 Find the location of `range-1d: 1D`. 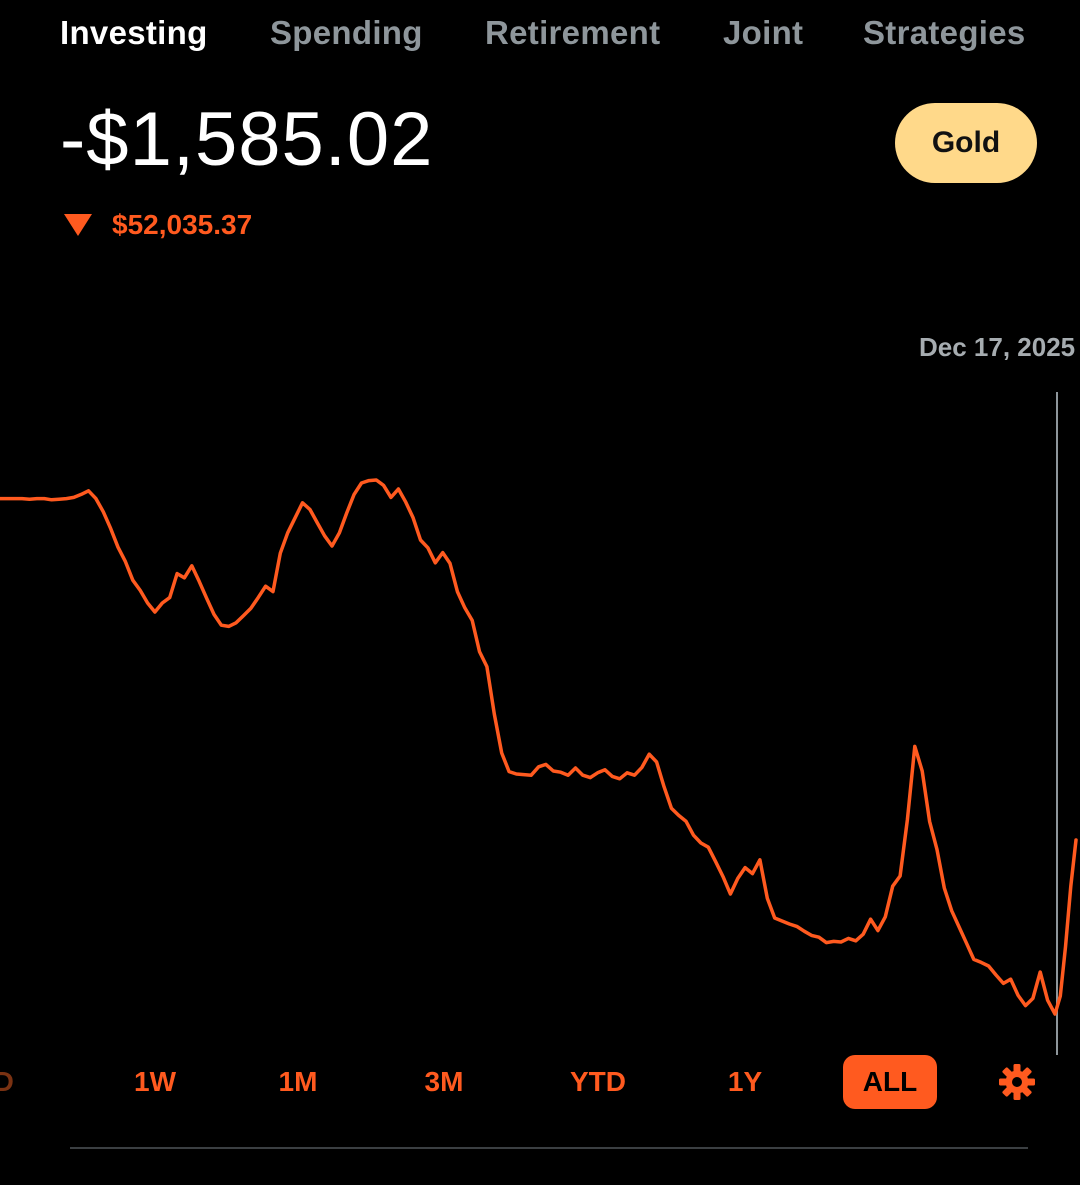

range-1d: 1D is located at coordinates (7, 1081).